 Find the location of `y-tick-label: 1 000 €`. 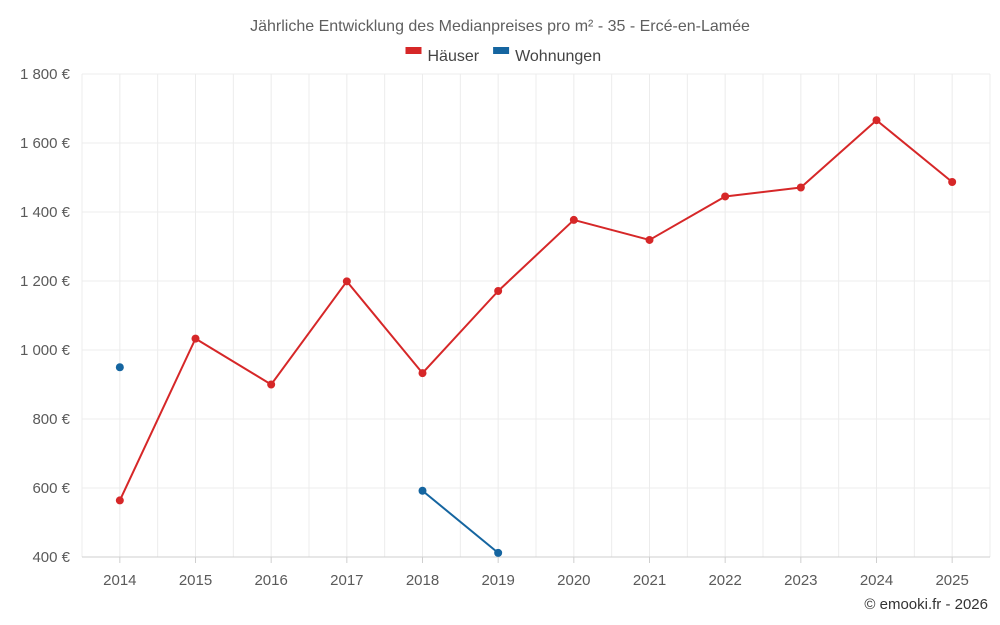

y-tick-label: 1 000 € is located at coordinates (45, 350).